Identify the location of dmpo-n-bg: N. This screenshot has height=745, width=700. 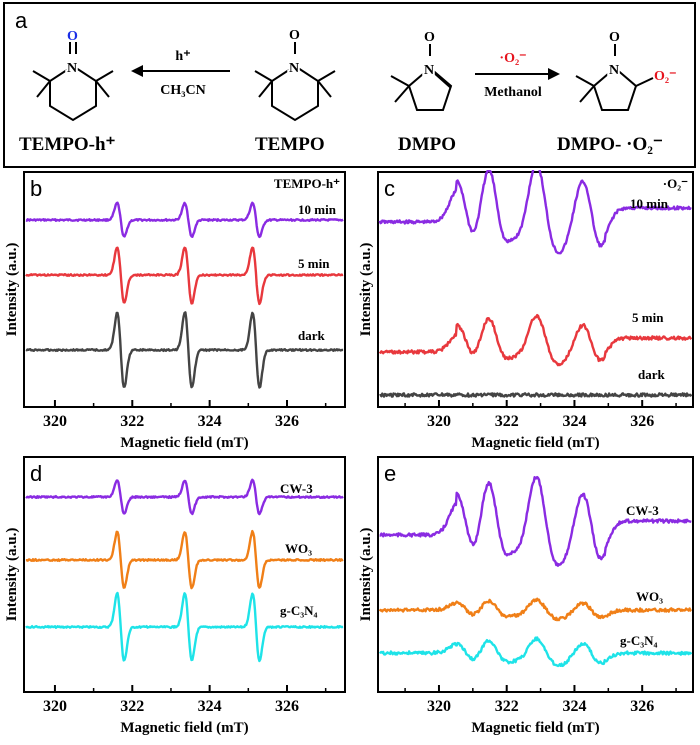
(429, 70).